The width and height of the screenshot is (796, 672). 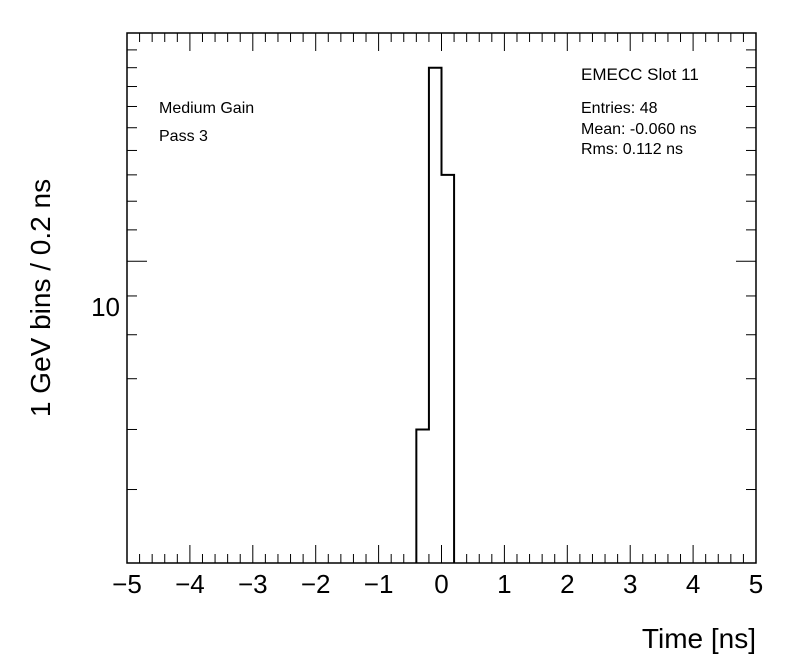 What do you see at coordinates (639, 129) in the screenshot?
I see `stat-mean: Mean: -0.060 ns` at bounding box center [639, 129].